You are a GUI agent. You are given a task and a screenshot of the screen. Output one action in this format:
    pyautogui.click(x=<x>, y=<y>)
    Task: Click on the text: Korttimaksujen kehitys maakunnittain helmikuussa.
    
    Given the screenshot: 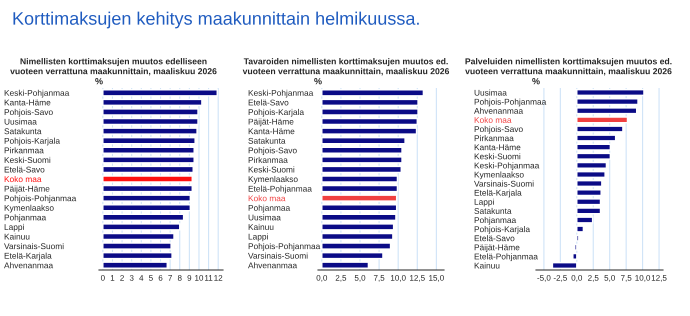 What is the action you would take?
    pyautogui.click(x=216, y=20)
    